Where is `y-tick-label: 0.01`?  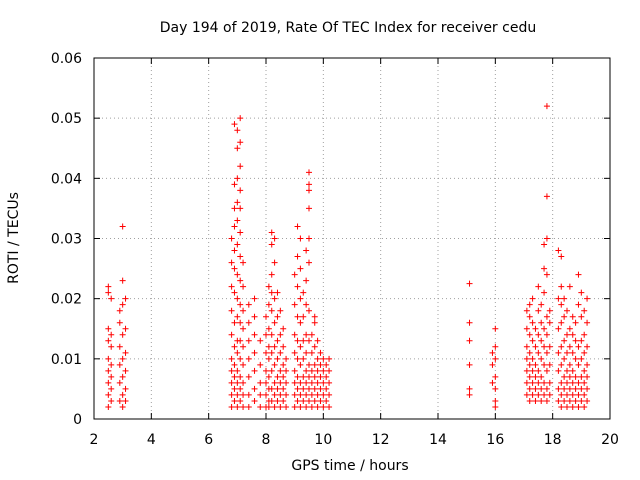
y-tick-label: 0.01 is located at coordinates (66, 360).